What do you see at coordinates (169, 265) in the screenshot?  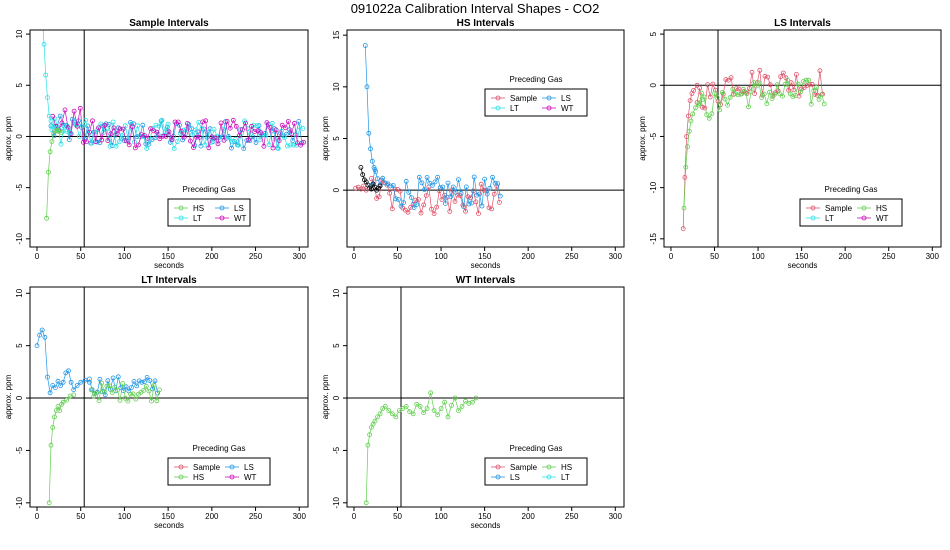 I see `x-axis-label: seconds` at bounding box center [169, 265].